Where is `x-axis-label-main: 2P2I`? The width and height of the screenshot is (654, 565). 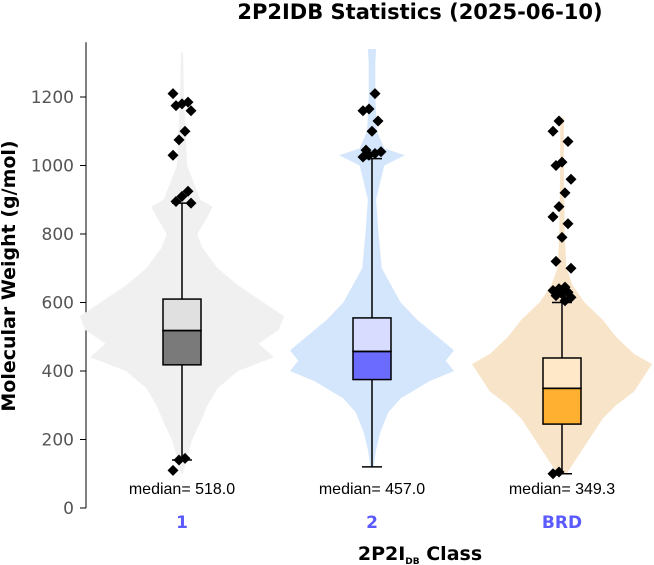 x-axis-label-main: 2P2I is located at coordinates (381, 554).